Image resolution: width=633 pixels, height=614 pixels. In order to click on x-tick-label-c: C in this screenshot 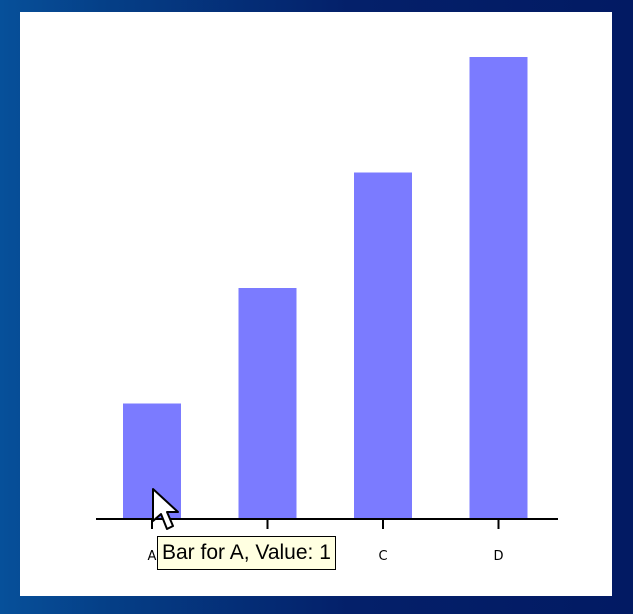, I will do `click(382, 556)`.